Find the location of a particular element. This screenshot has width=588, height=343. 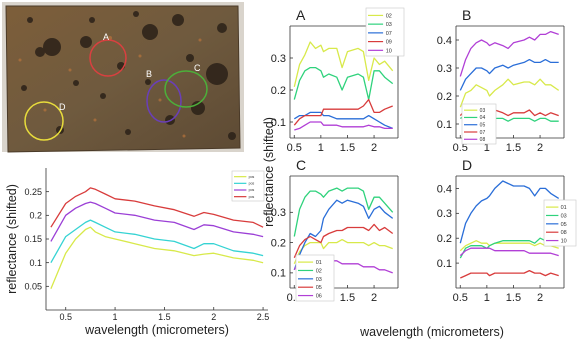

chart-panel-a: 0.5 1 1.5 2 0.1 0.2 0.3 A 02 03 07 09 10 is located at coordinates (338, 80).